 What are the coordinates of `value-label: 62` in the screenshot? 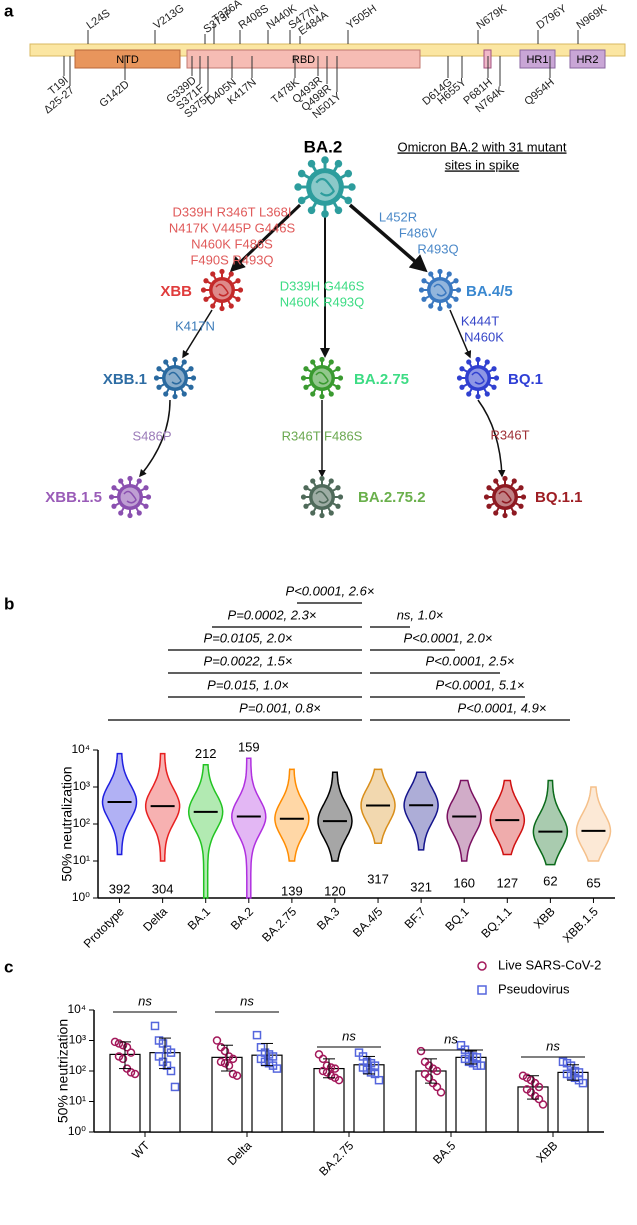 It's located at (550, 880).